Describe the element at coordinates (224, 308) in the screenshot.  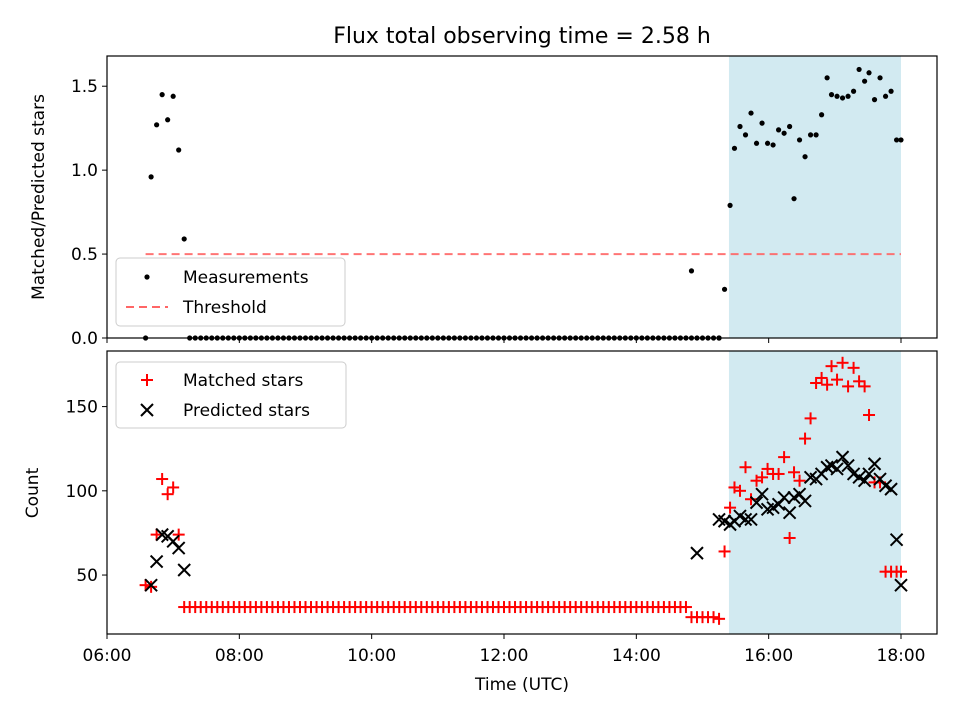
I see `legend-label-threshold: Threshold` at that location.